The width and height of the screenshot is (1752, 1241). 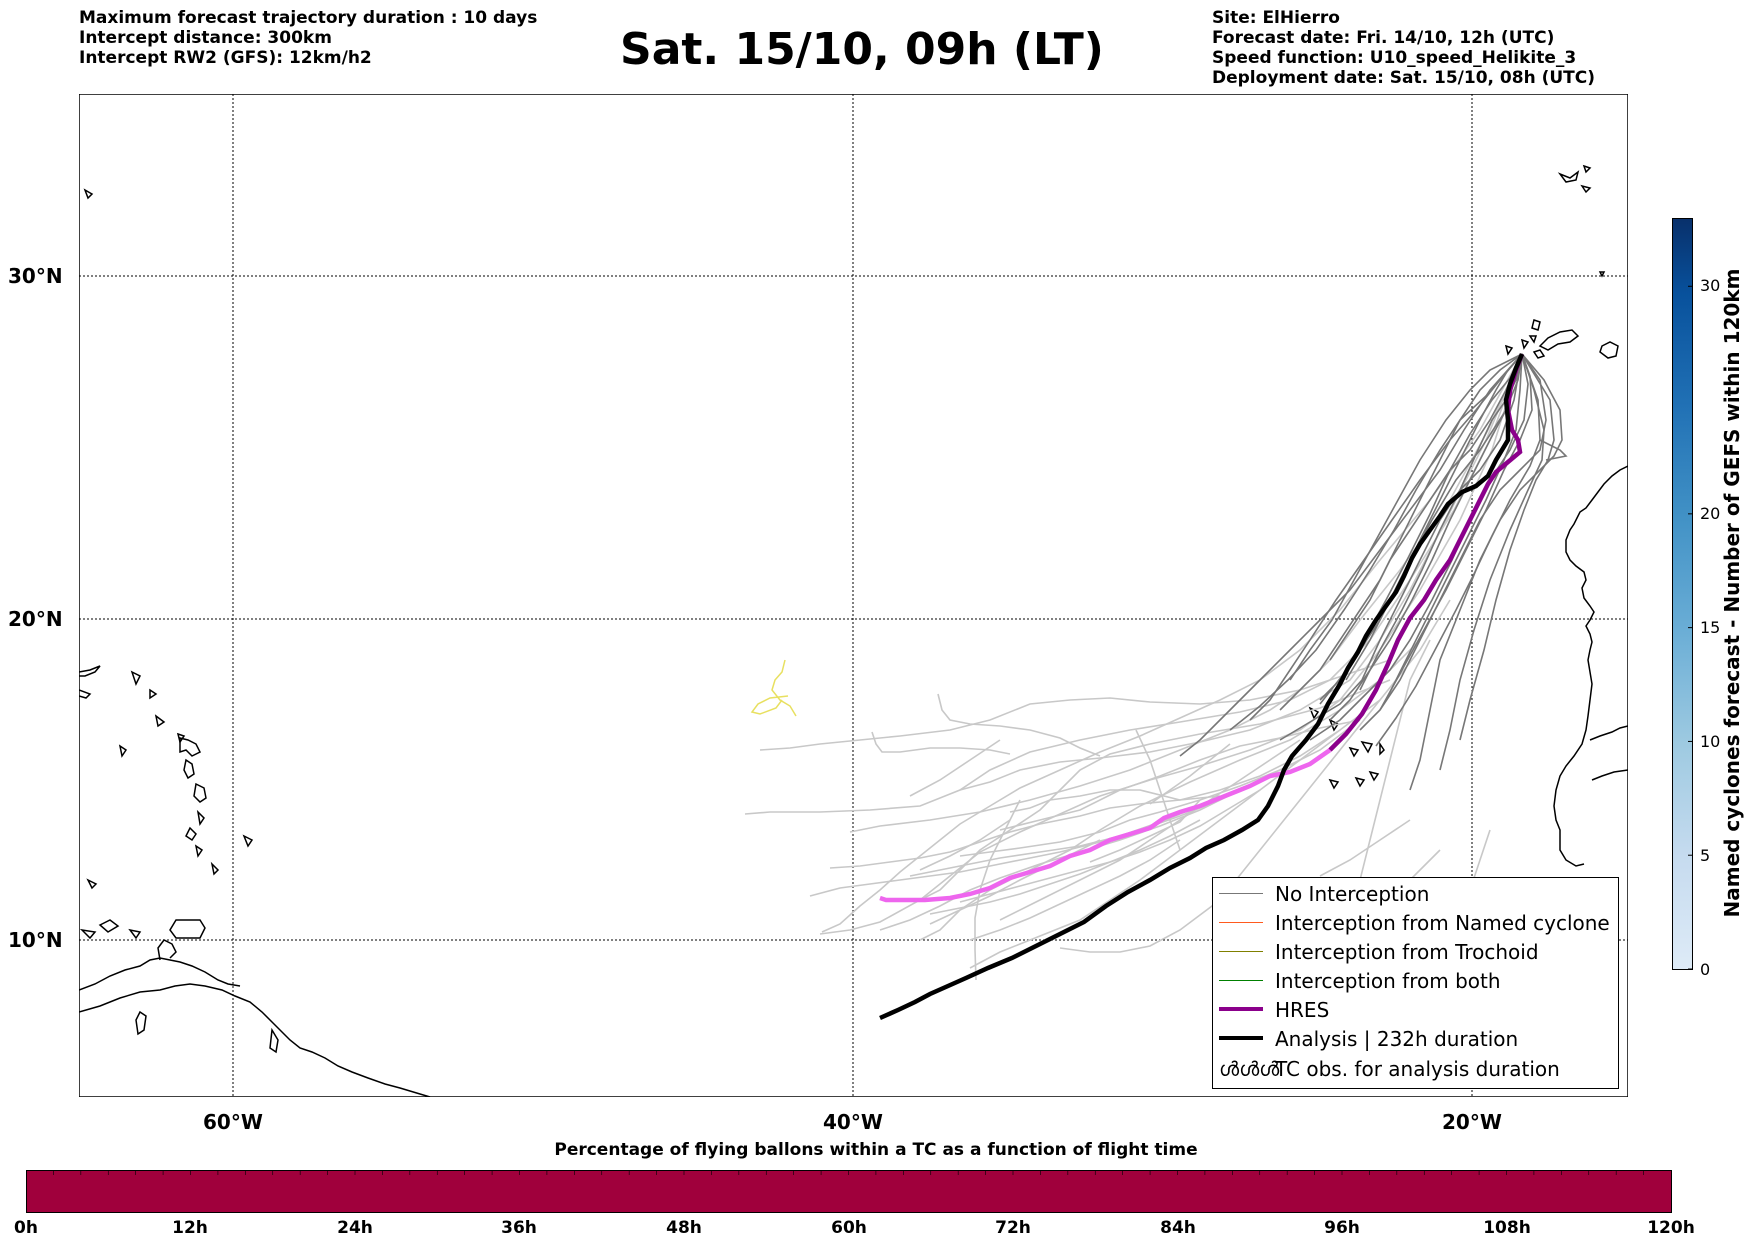 What do you see at coordinates (355, 1228) in the screenshot?
I see `flight-tick-24h: 24h` at bounding box center [355, 1228].